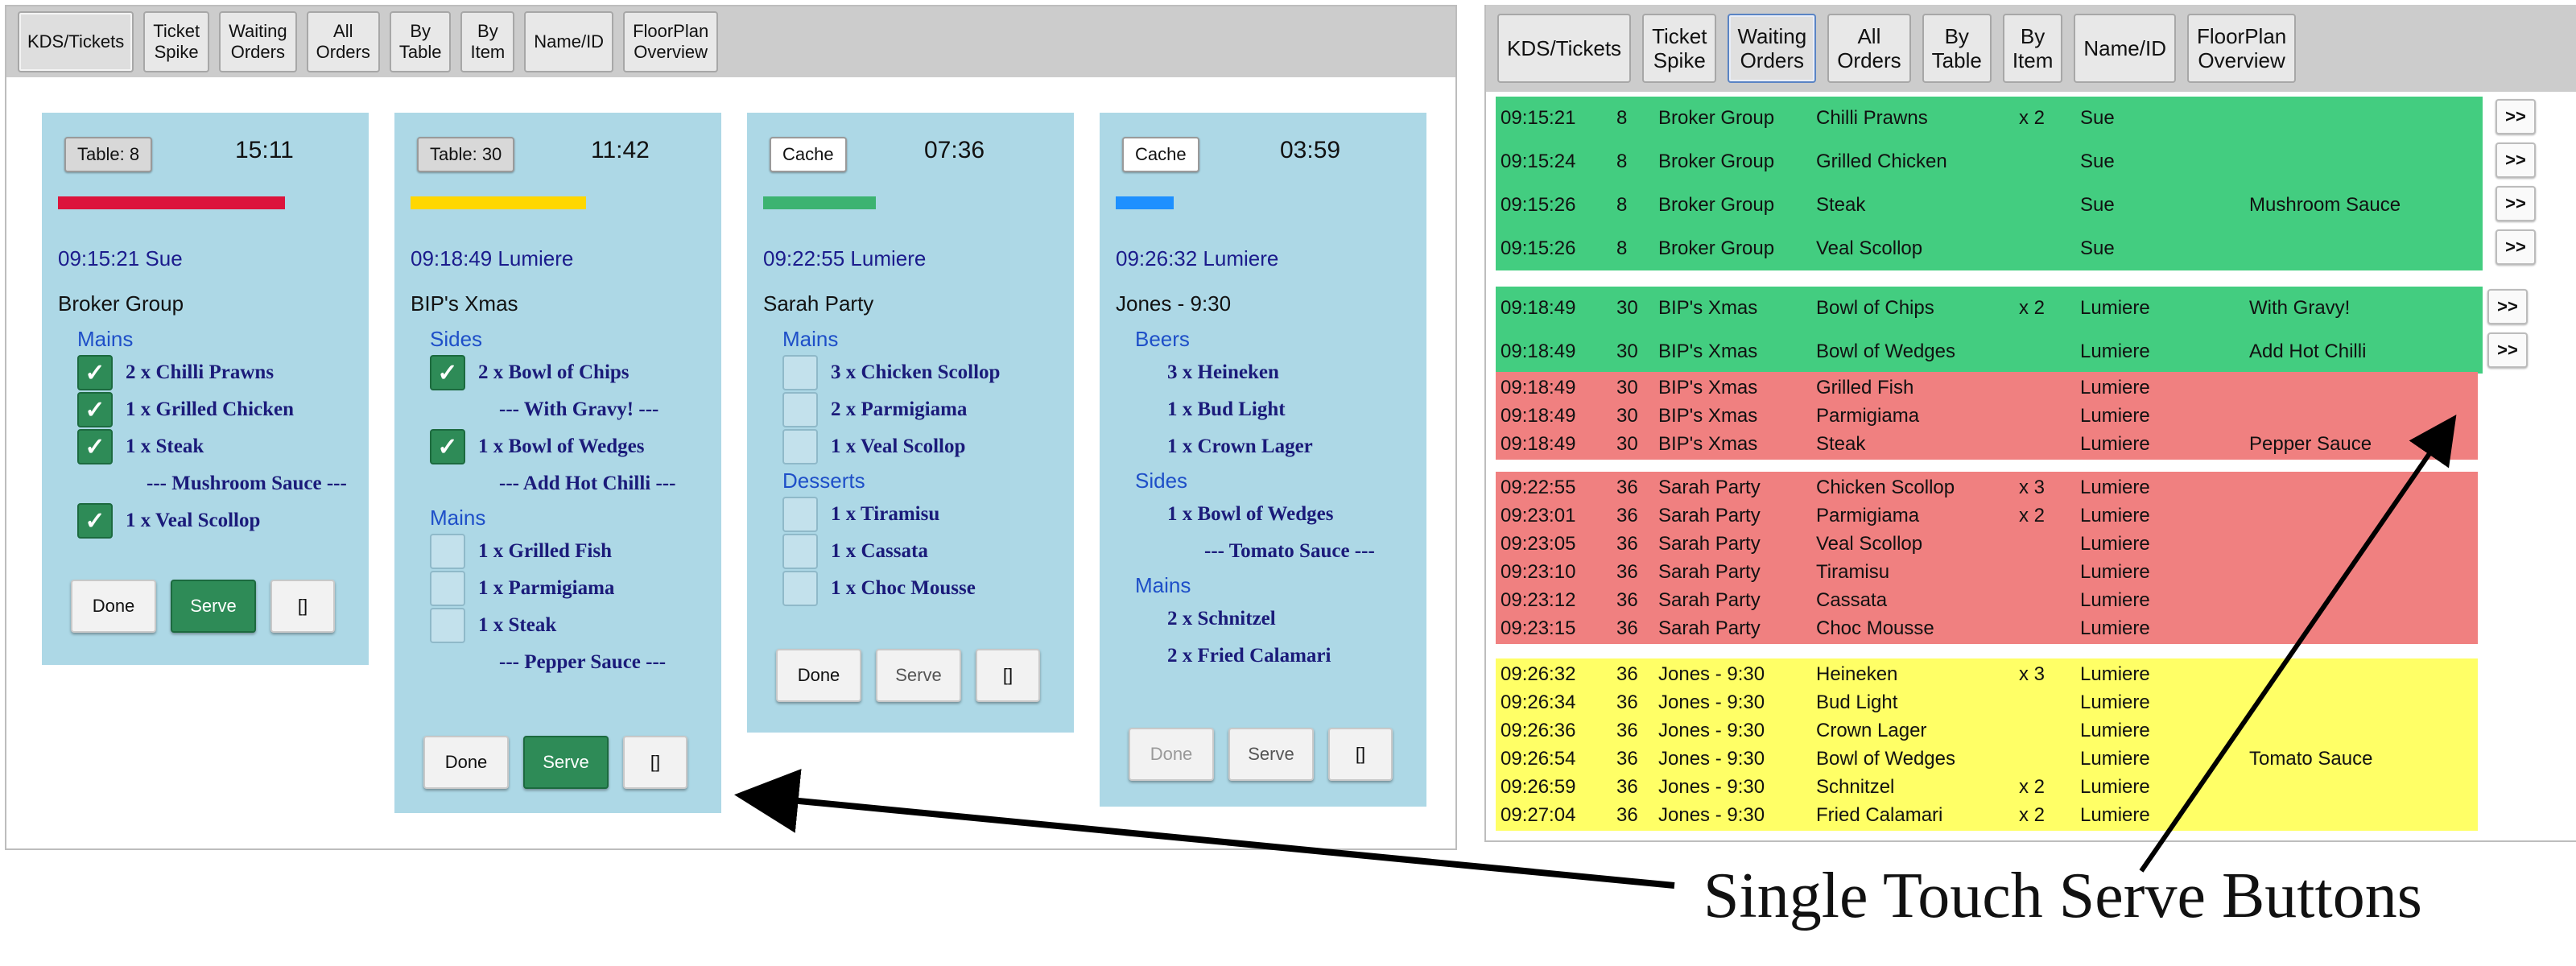 The image size is (2576, 966). What do you see at coordinates (1989, 118) in the screenshot?
I see `order-row: 09:15:21 8 Broker Group Chilli Prawns x 2 Sue` at bounding box center [1989, 118].